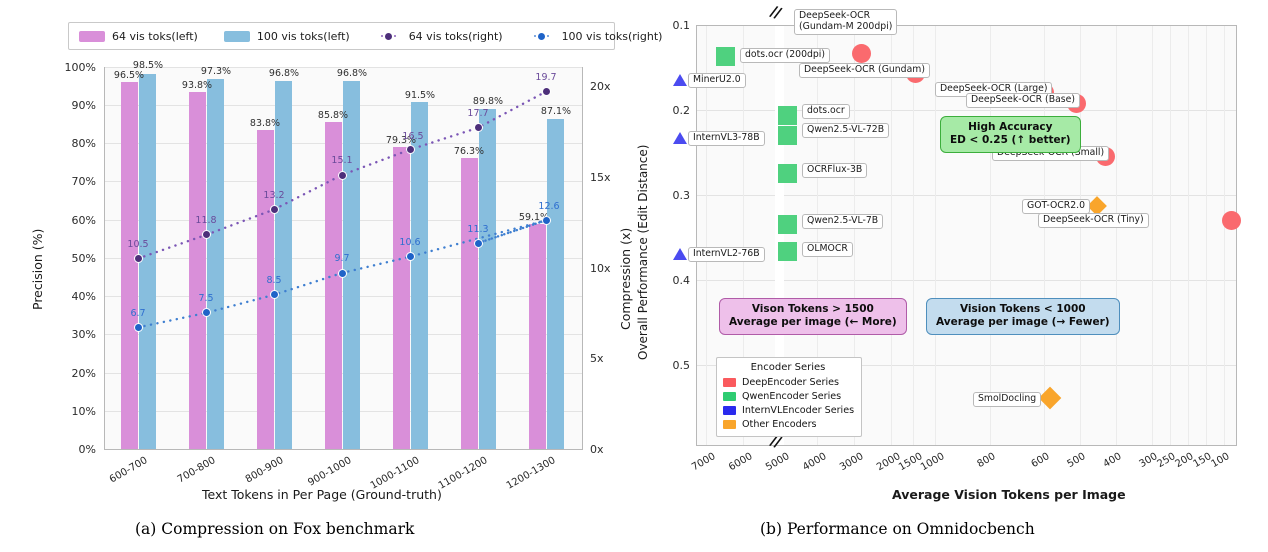 Image resolution: width=1268 pixels, height=552 pixels. What do you see at coordinates (846, 130) in the screenshot?
I see `point-tag: Qwen2.5-VL-72B` at bounding box center [846, 130].